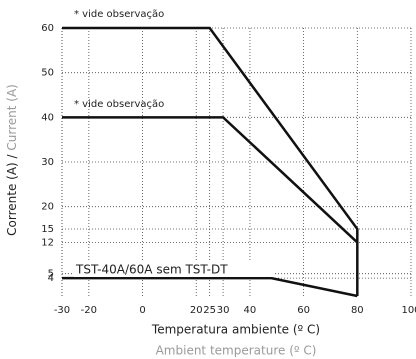  What do you see at coordinates (235, 330) in the screenshot?
I see `x-axis-title: Temperatura ambiente (º C)` at bounding box center [235, 330].